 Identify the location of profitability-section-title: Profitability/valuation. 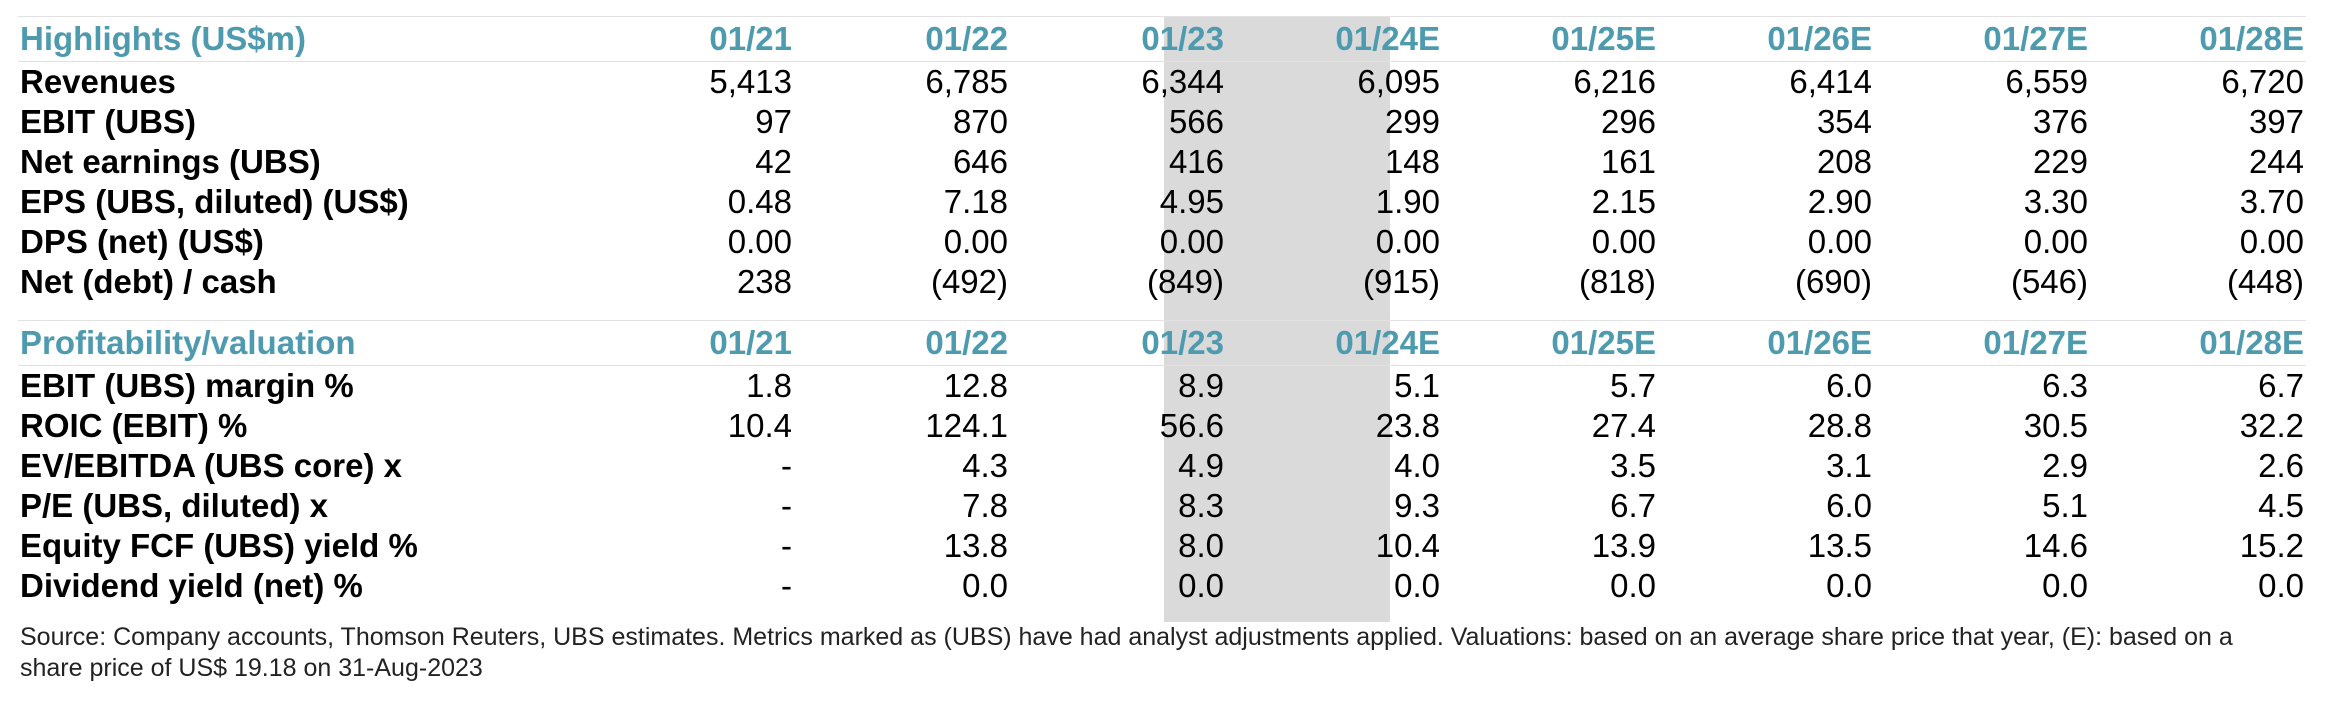
(298, 343).